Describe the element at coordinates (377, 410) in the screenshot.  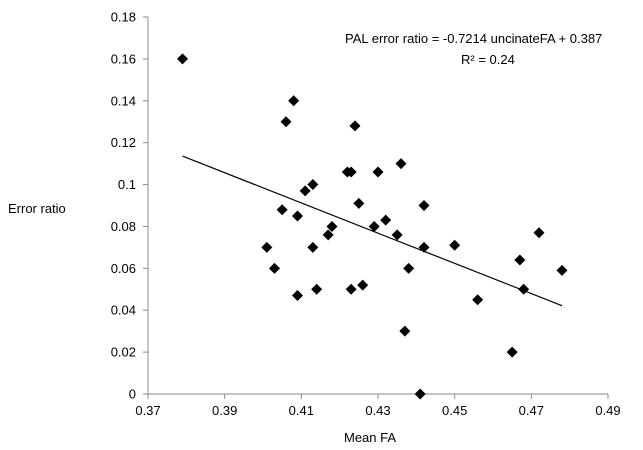
I see `x-tick-label: 0.43` at that location.